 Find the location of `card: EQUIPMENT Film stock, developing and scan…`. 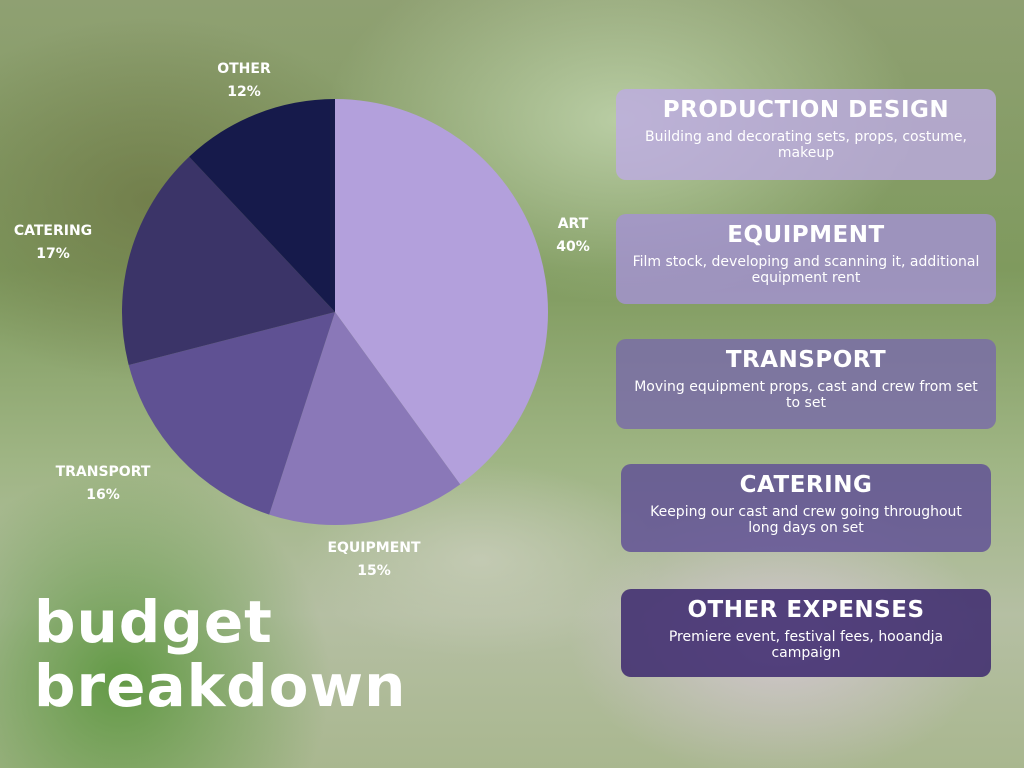

card: EQUIPMENT Film stock, developing and scan… is located at coordinates (806, 259).